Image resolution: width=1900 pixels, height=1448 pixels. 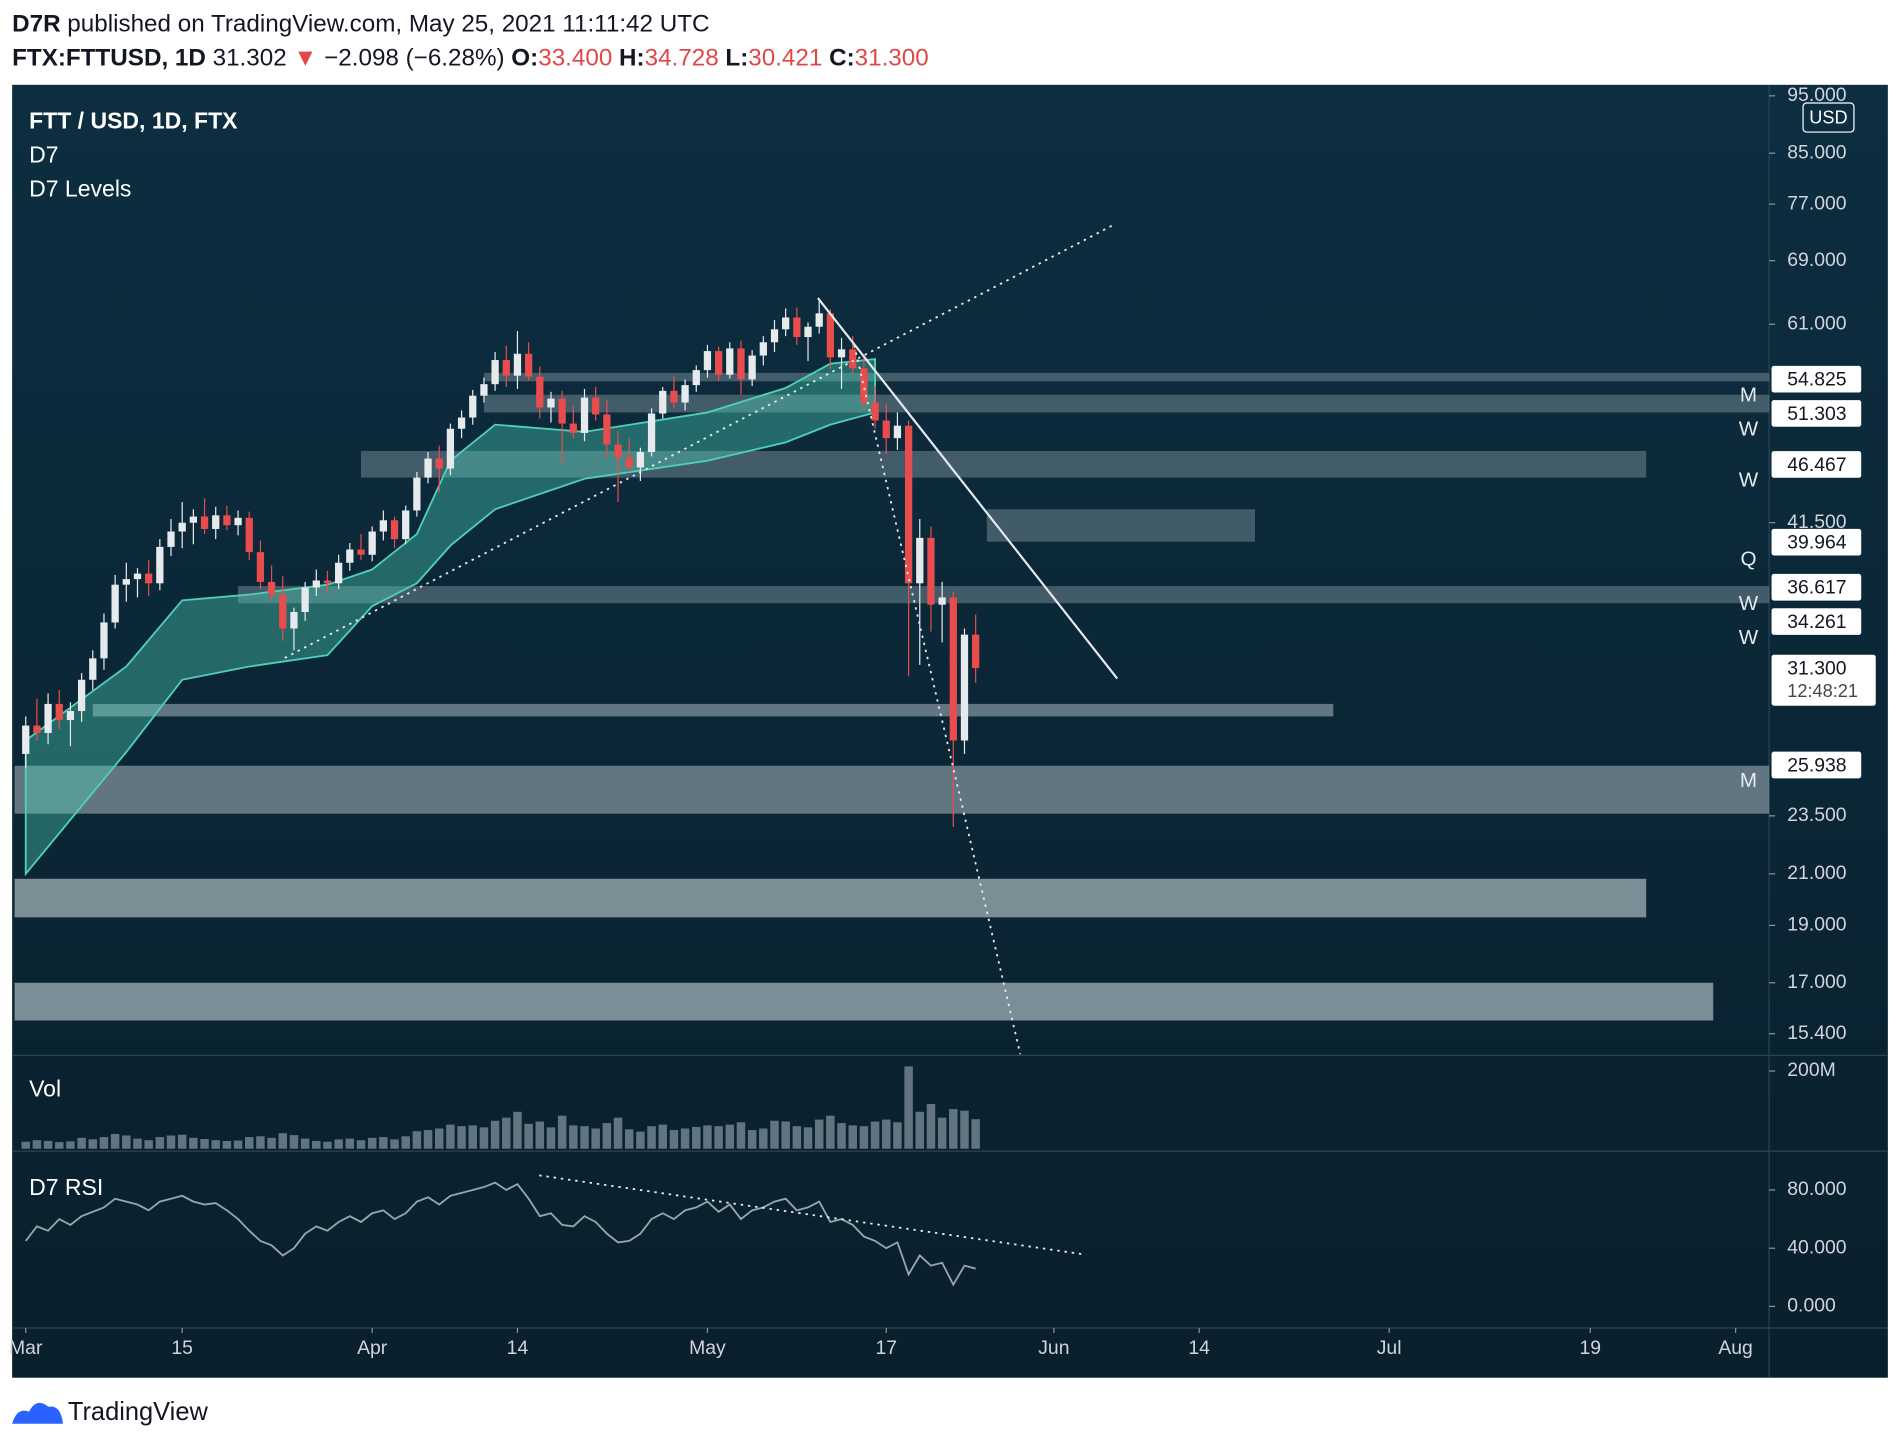 What do you see at coordinates (1735, 1348) in the screenshot?
I see `x-tick-label: Aug` at bounding box center [1735, 1348].